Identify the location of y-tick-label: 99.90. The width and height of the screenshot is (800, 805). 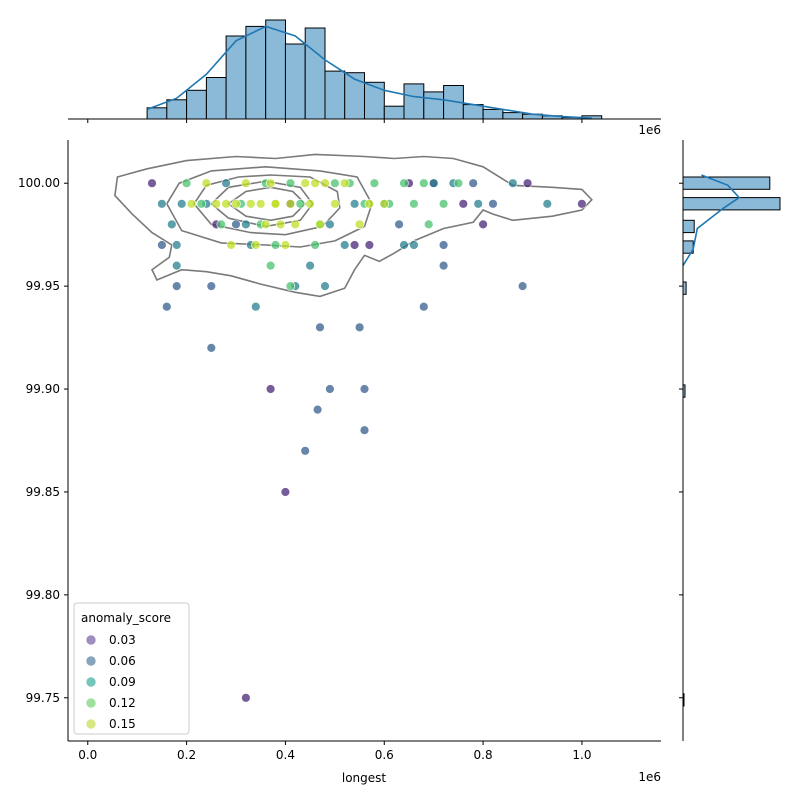
(43, 389).